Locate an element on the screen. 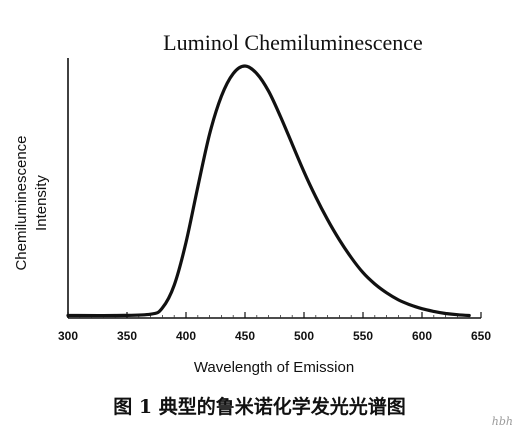 This screenshot has width=519, height=432. x-tick-label: 550 is located at coordinates (363, 336).